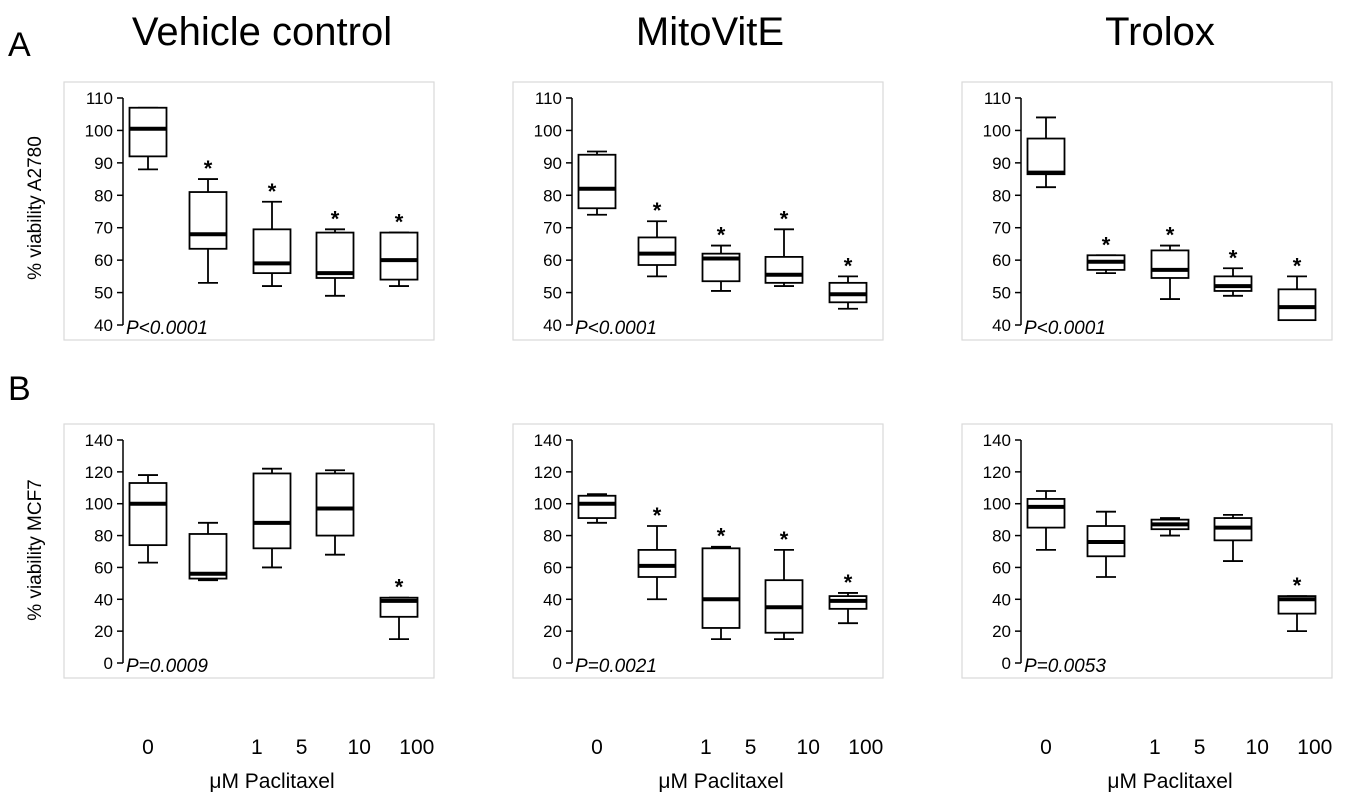  What do you see at coordinates (698, 551) in the screenshot?
I see `panel-b-2: 0 20 40 60 80 100 120 140 * * * * P=0.0021` at bounding box center [698, 551].